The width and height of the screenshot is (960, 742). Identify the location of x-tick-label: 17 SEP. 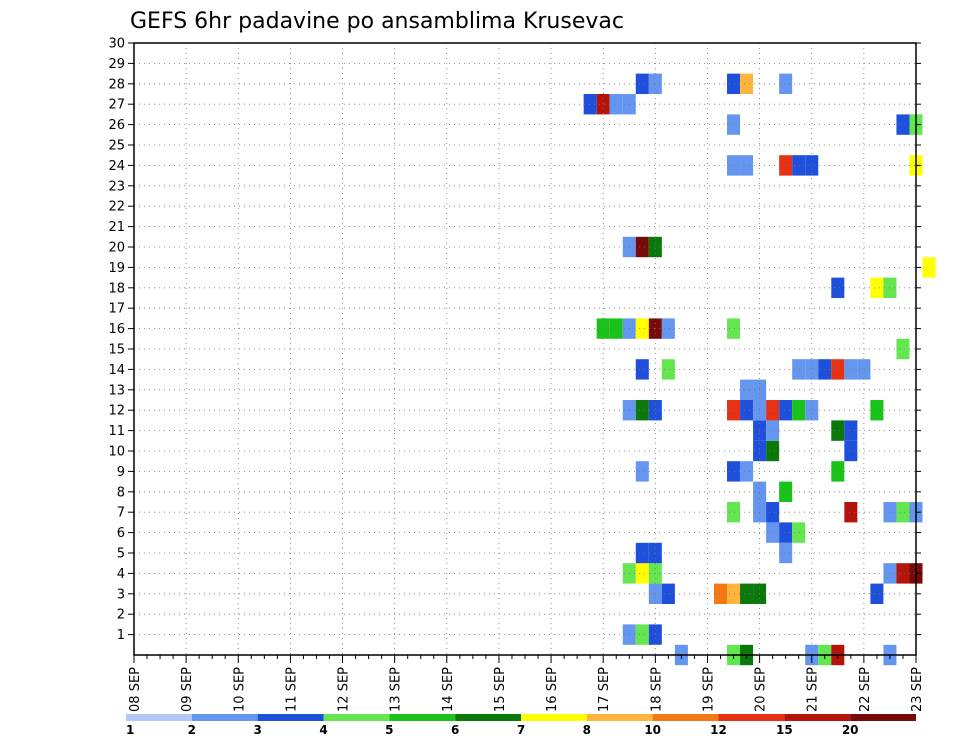
(604, 689).